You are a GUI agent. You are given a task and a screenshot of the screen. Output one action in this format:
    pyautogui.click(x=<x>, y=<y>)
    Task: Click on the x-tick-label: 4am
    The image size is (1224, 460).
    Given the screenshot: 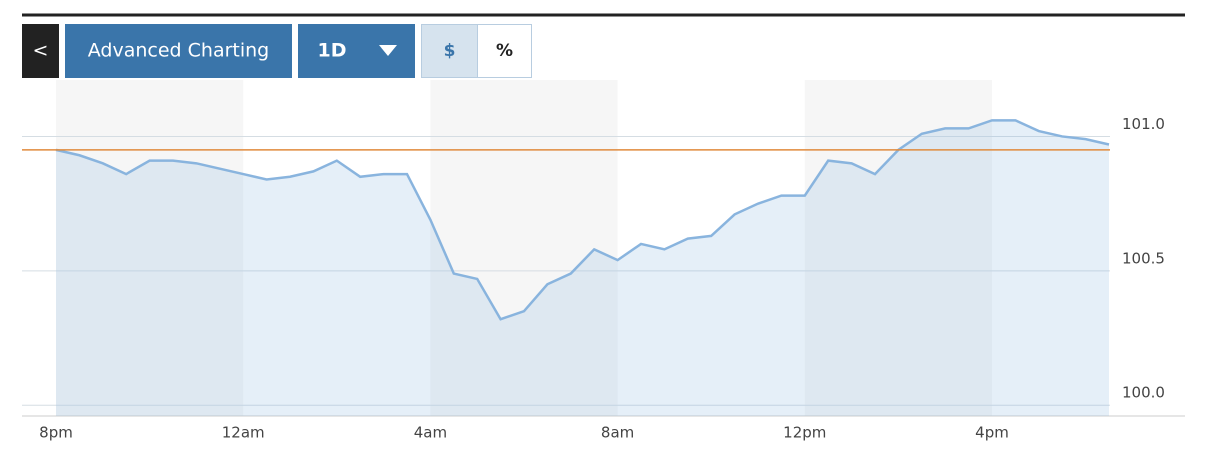 What is the action you would take?
    pyautogui.click(x=430, y=433)
    